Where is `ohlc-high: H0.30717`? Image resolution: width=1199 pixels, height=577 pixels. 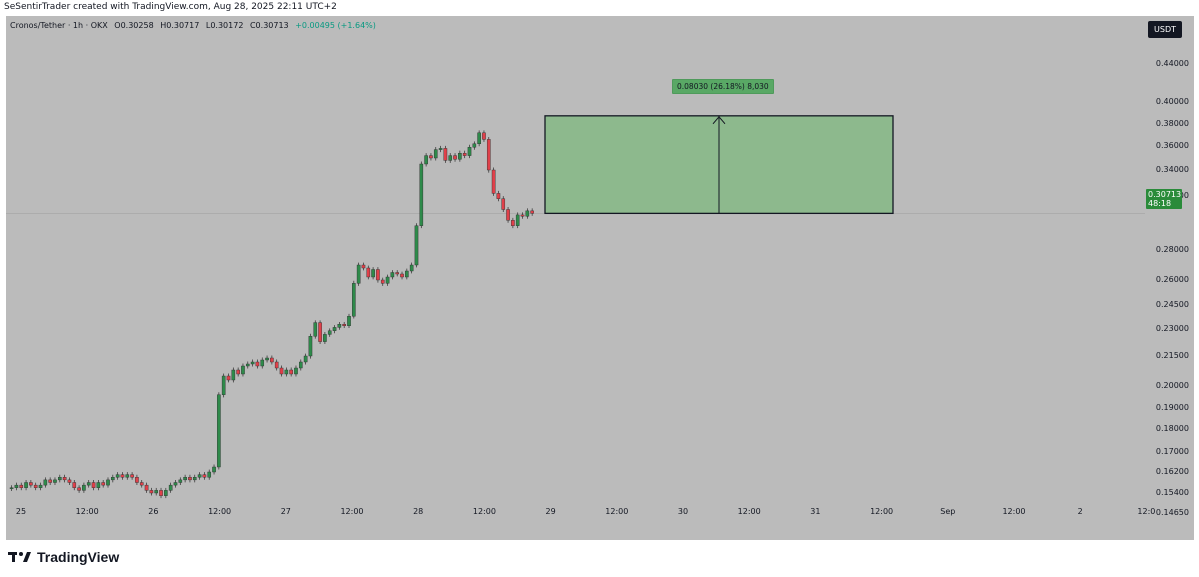 ohlc-high: H0.30717 is located at coordinates (180, 25).